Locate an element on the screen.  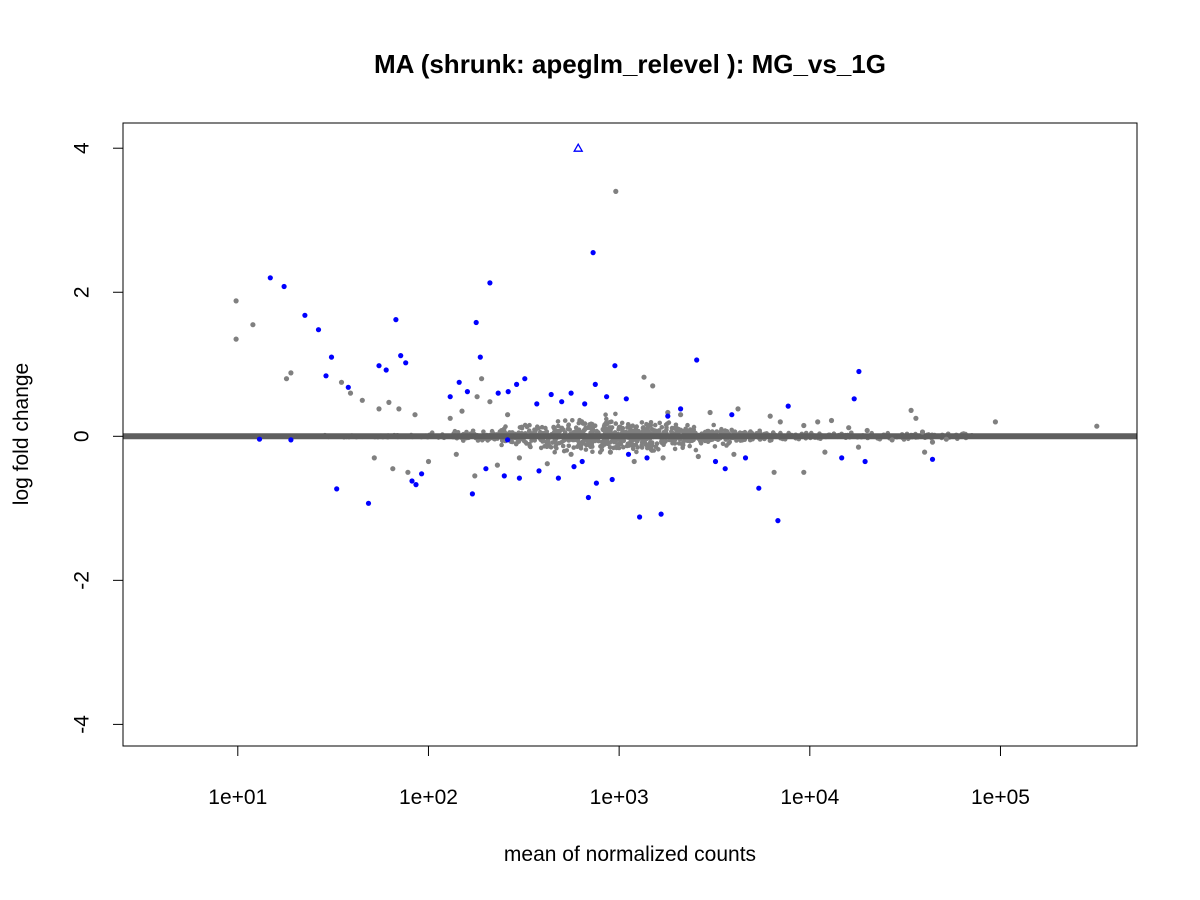
y-tick-label: -4 is located at coordinates (82, 724).